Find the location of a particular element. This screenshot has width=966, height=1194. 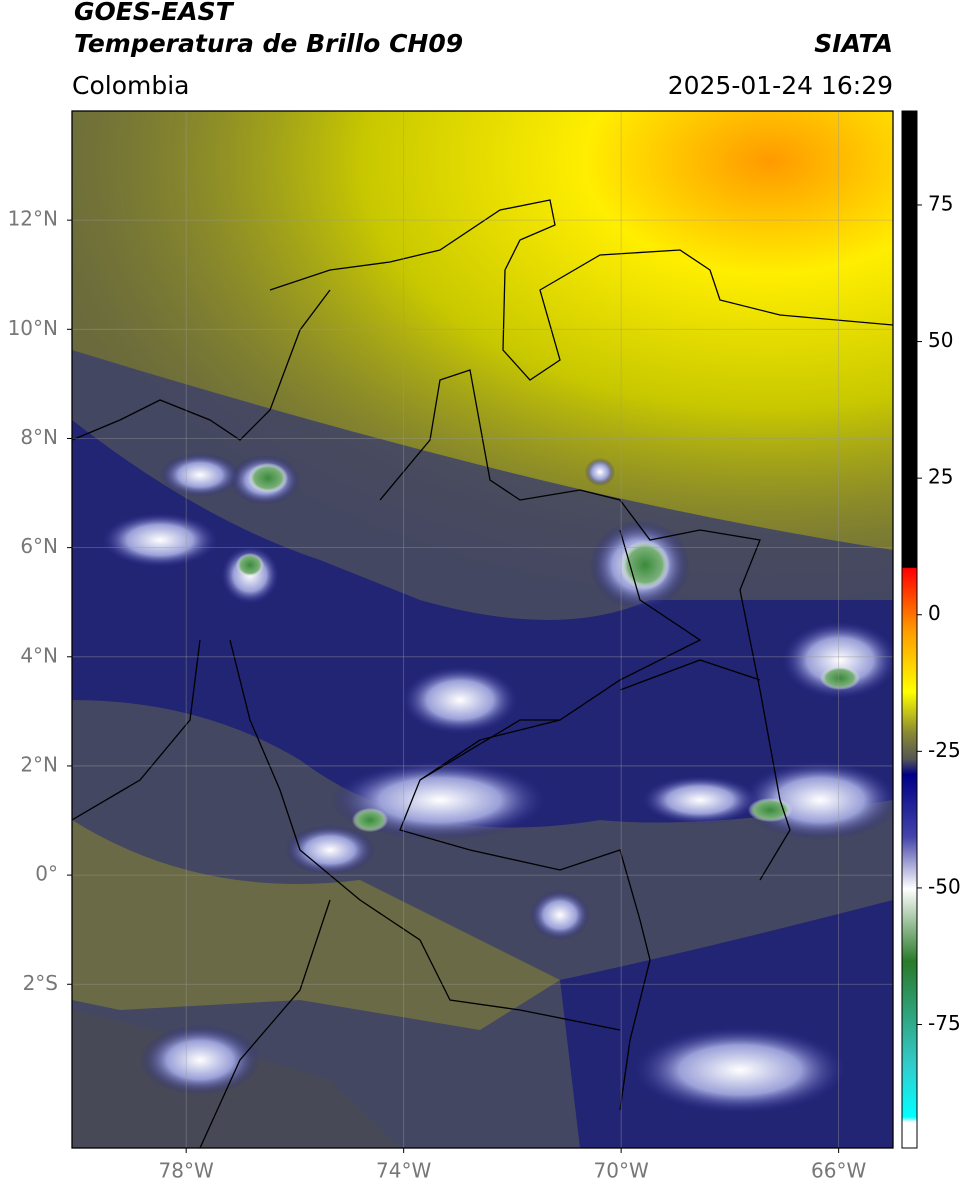

x-tick-label: 74°W is located at coordinates (403, 1171).